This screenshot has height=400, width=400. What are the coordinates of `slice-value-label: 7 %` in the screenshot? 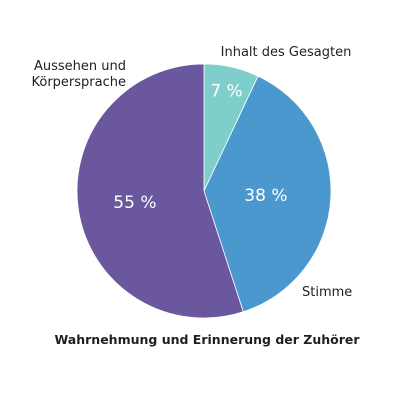 It's located at (226, 92).